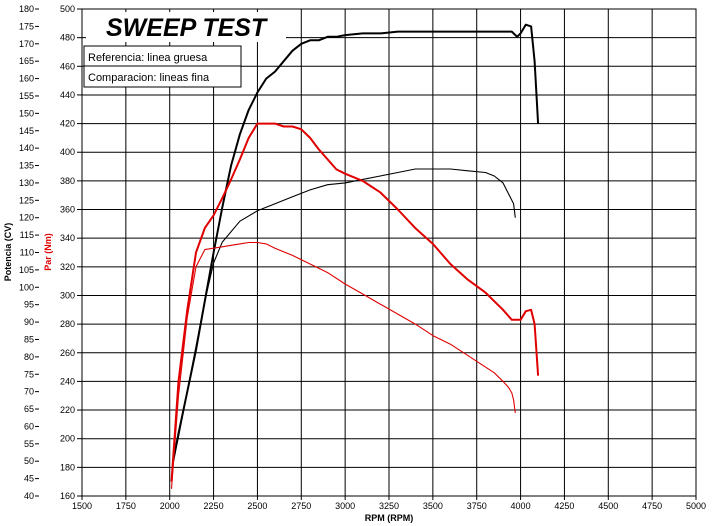 The width and height of the screenshot is (712, 526). I want to click on x-tick-label: 2000, so click(170, 506).